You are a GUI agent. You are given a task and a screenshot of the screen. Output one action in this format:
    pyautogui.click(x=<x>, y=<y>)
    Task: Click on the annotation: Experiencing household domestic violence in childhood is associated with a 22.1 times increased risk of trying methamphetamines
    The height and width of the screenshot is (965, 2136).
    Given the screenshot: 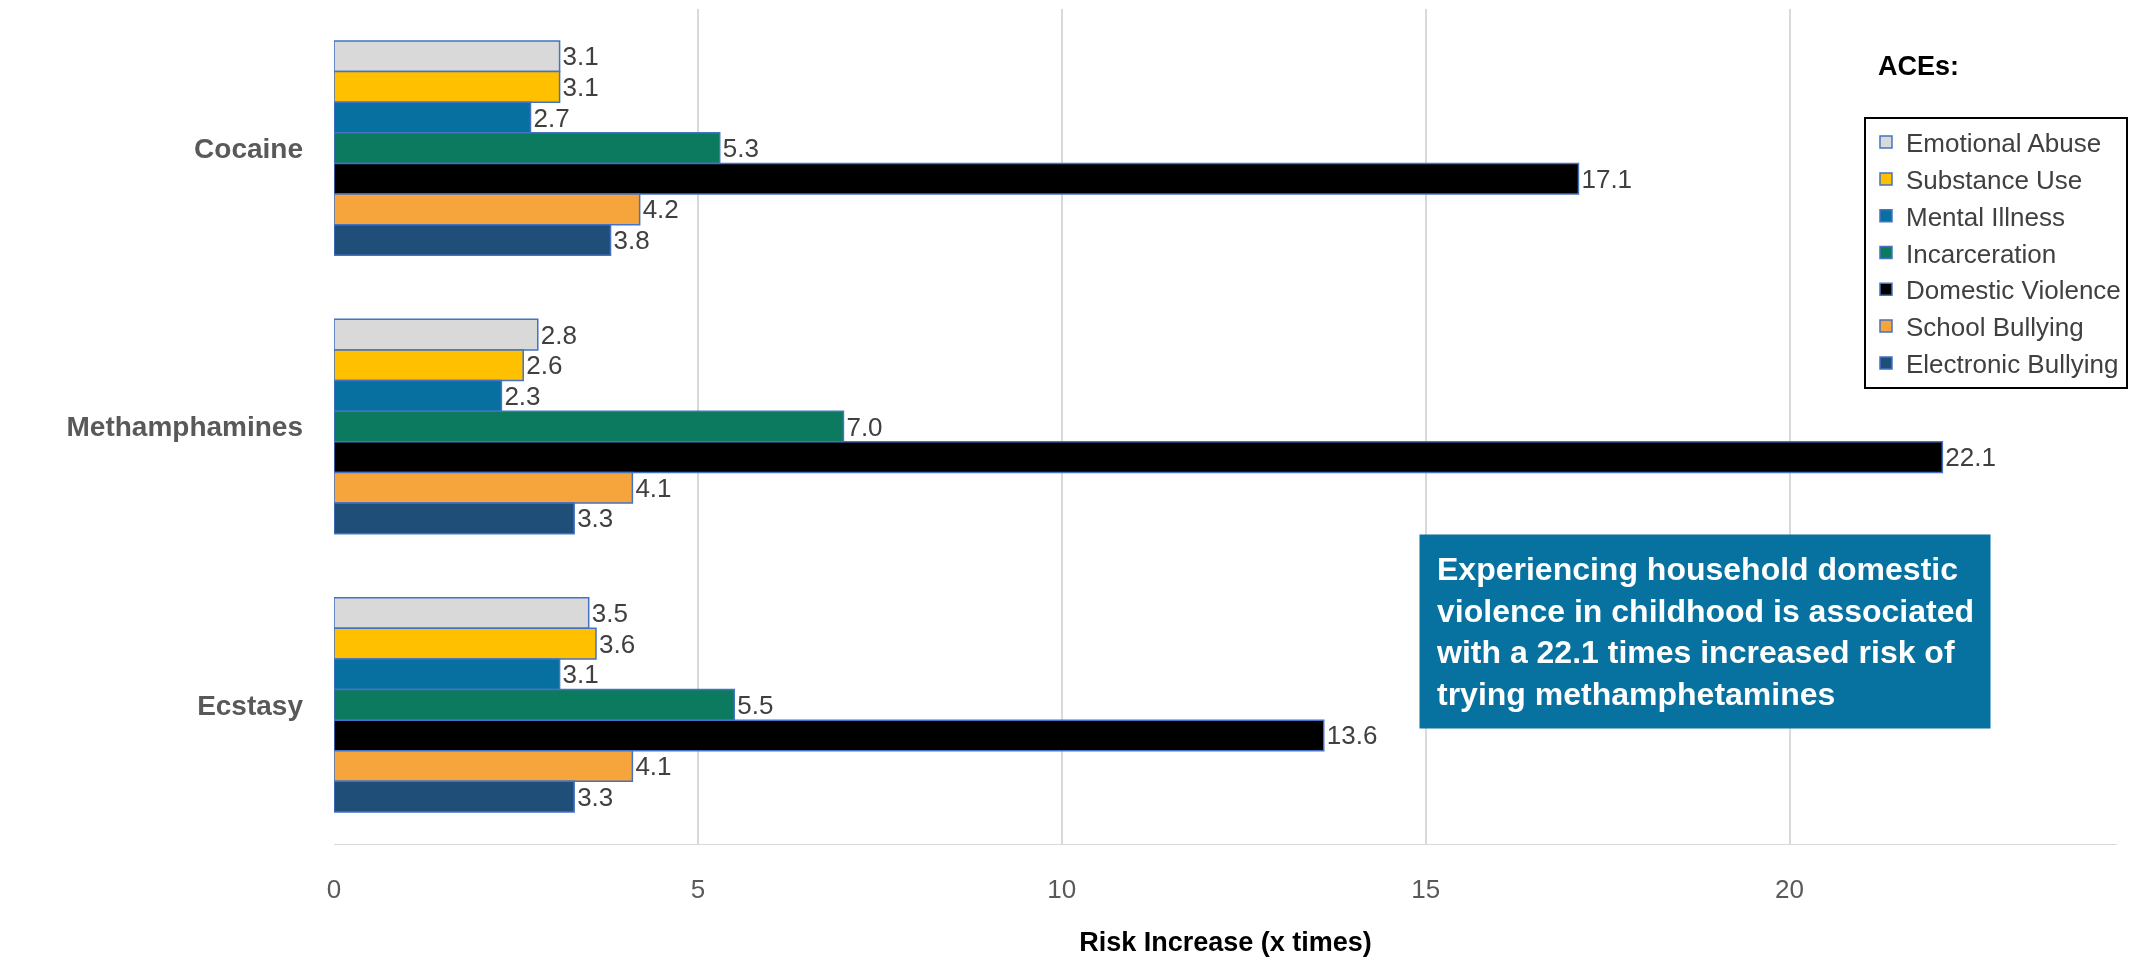 What is the action you would take?
    pyautogui.click(x=1705, y=631)
    